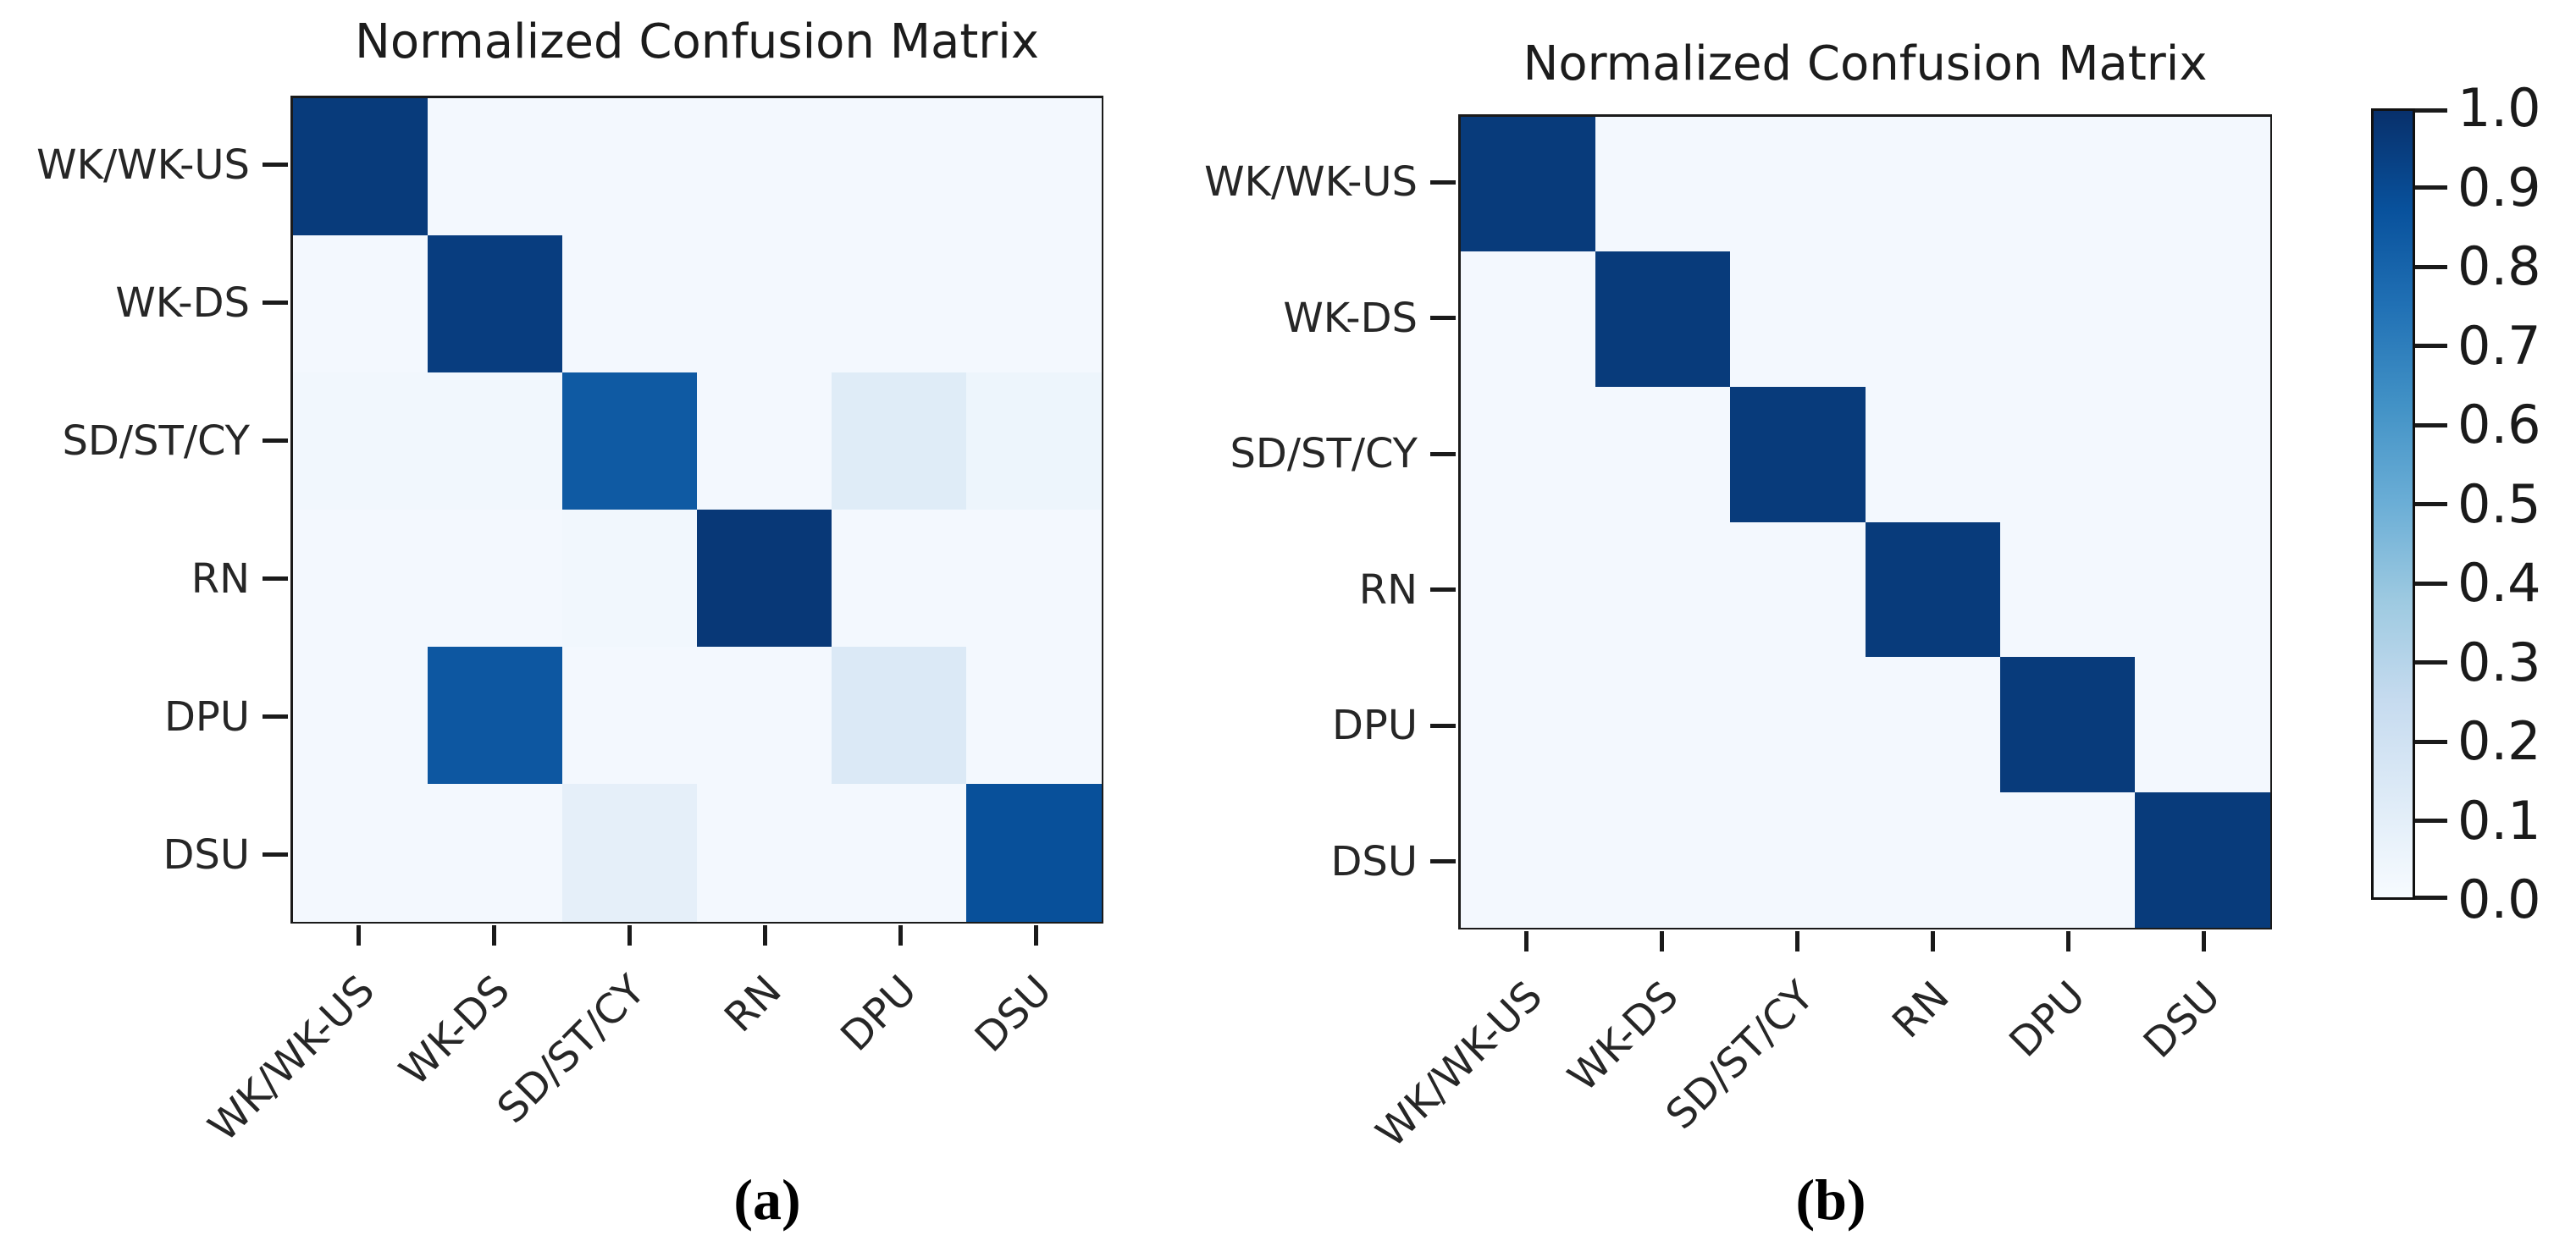 This screenshot has width=2576, height=1252. What do you see at coordinates (2499, 108) in the screenshot?
I see `colorbar-tick-label: 1.0` at bounding box center [2499, 108].